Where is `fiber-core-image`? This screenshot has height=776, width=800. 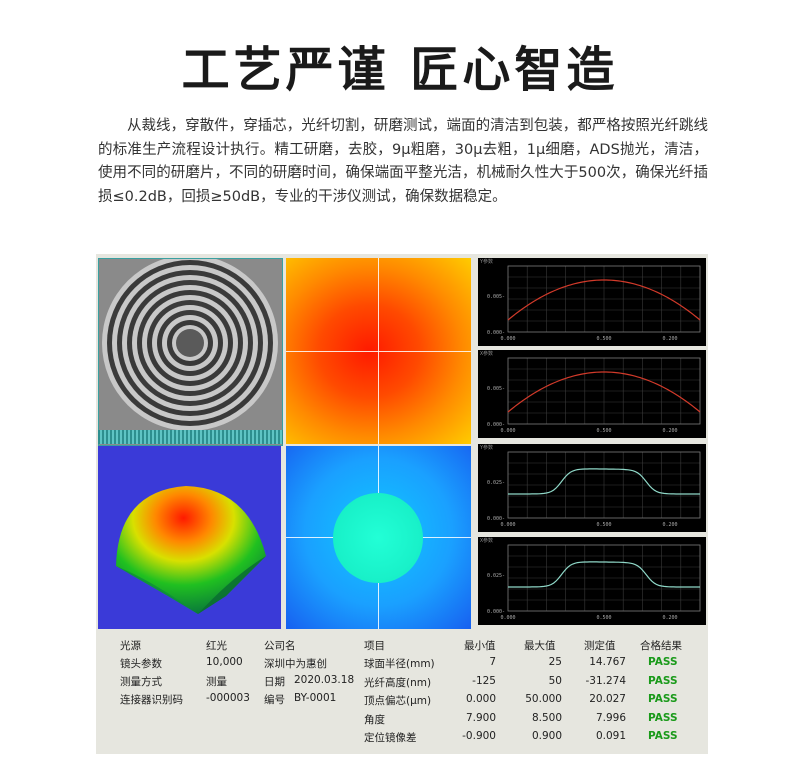 fiber-core-image is located at coordinates (378, 537).